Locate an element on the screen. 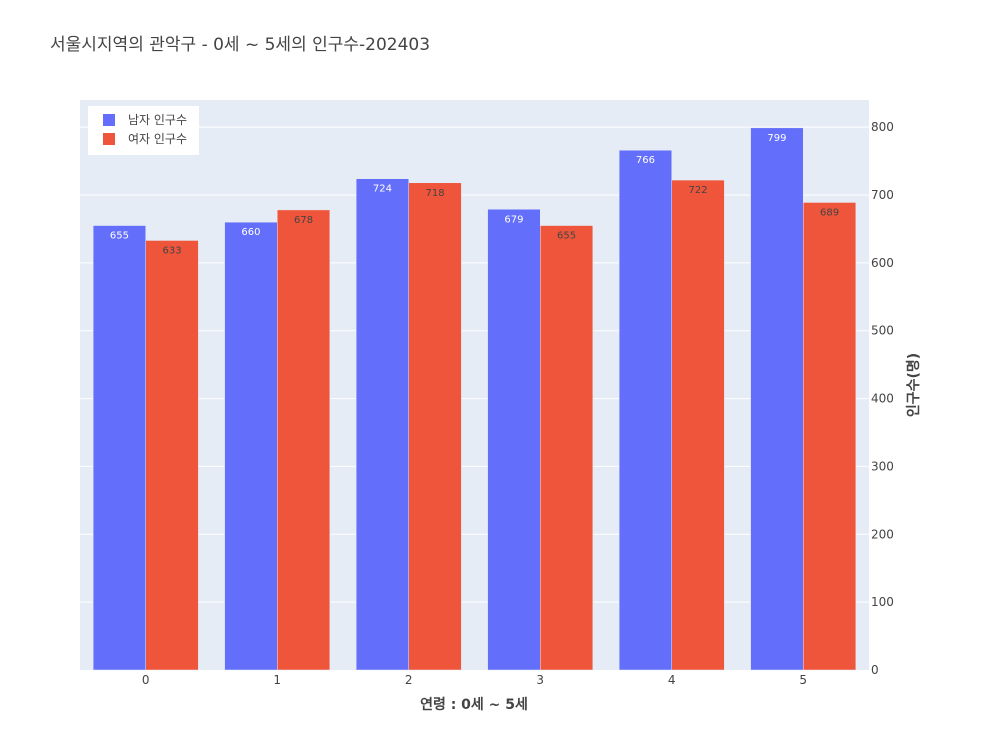 The height and width of the screenshot is (750, 1000). y-tick-label: 200 is located at coordinates (882, 534).